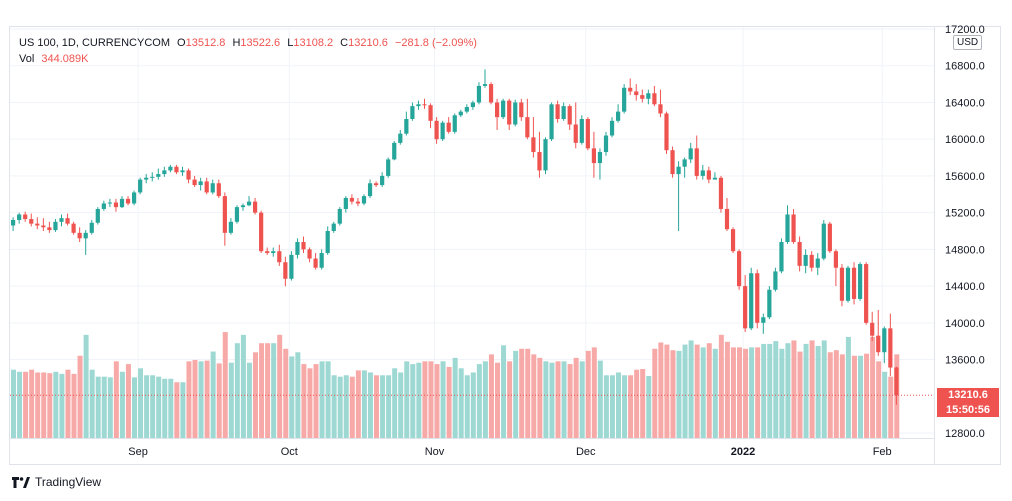 The image size is (1012, 501). Describe the element at coordinates (965, 177) in the screenshot. I see `price-tick-label: 15600.0` at that location.